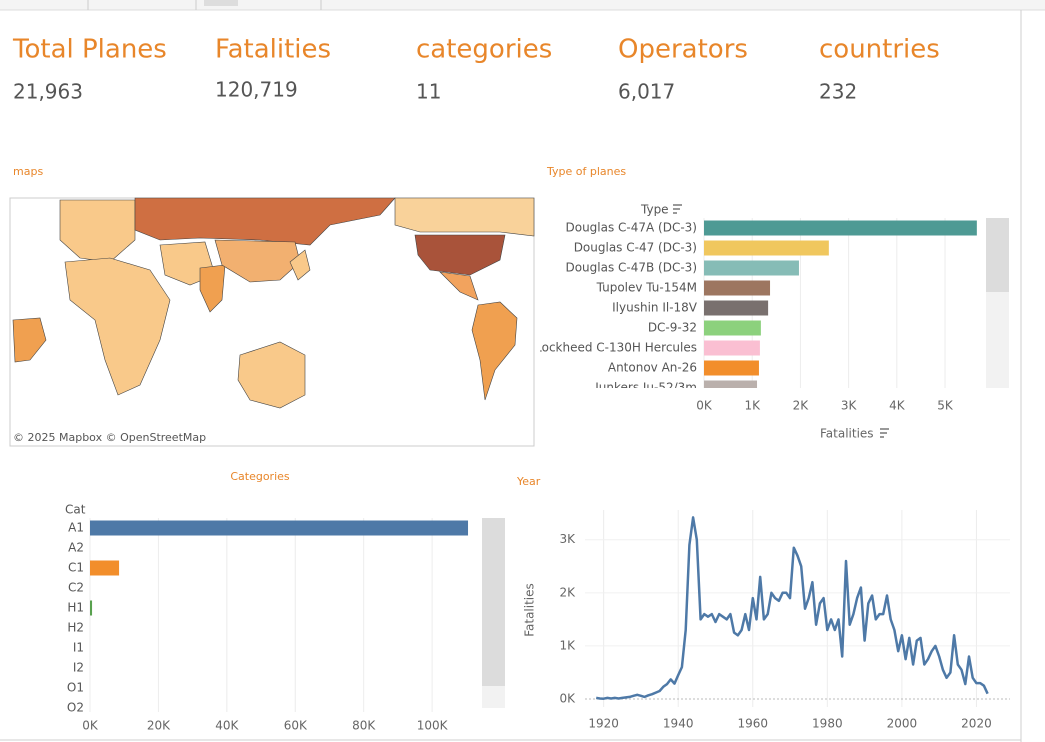 Image resolution: width=1045 pixels, height=742 pixels. What do you see at coordinates (76, 568) in the screenshot?
I see `category-label: C1` at bounding box center [76, 568].